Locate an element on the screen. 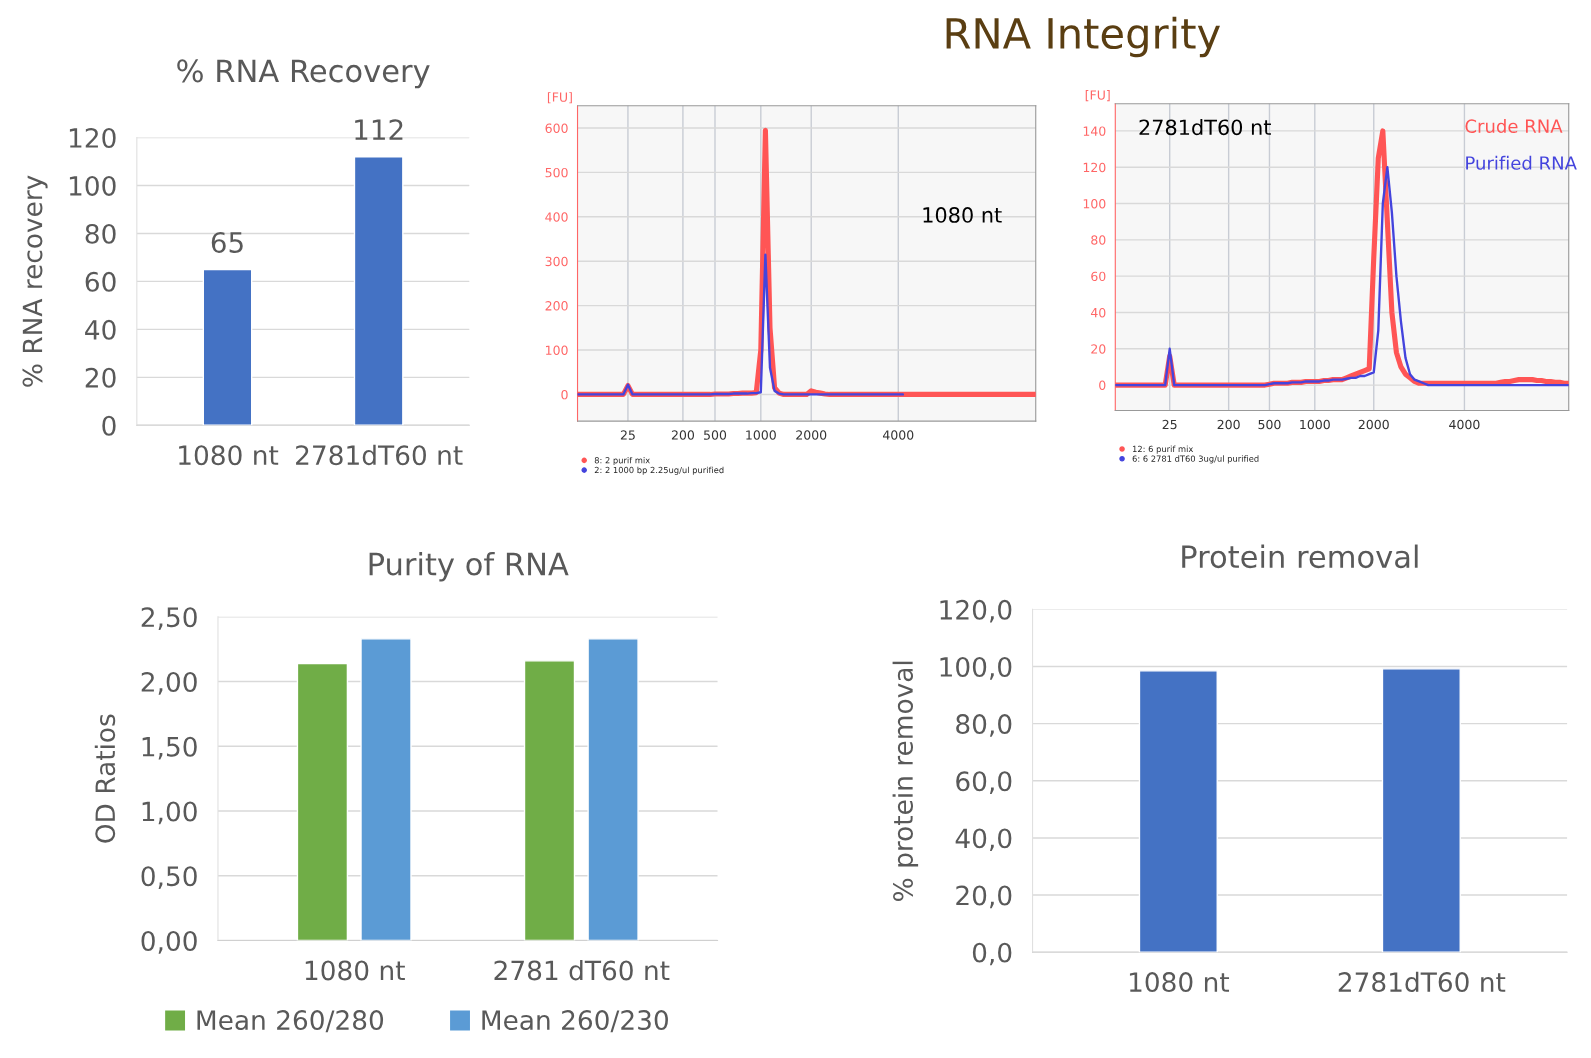  line-series is located at coordinates (741, 324).